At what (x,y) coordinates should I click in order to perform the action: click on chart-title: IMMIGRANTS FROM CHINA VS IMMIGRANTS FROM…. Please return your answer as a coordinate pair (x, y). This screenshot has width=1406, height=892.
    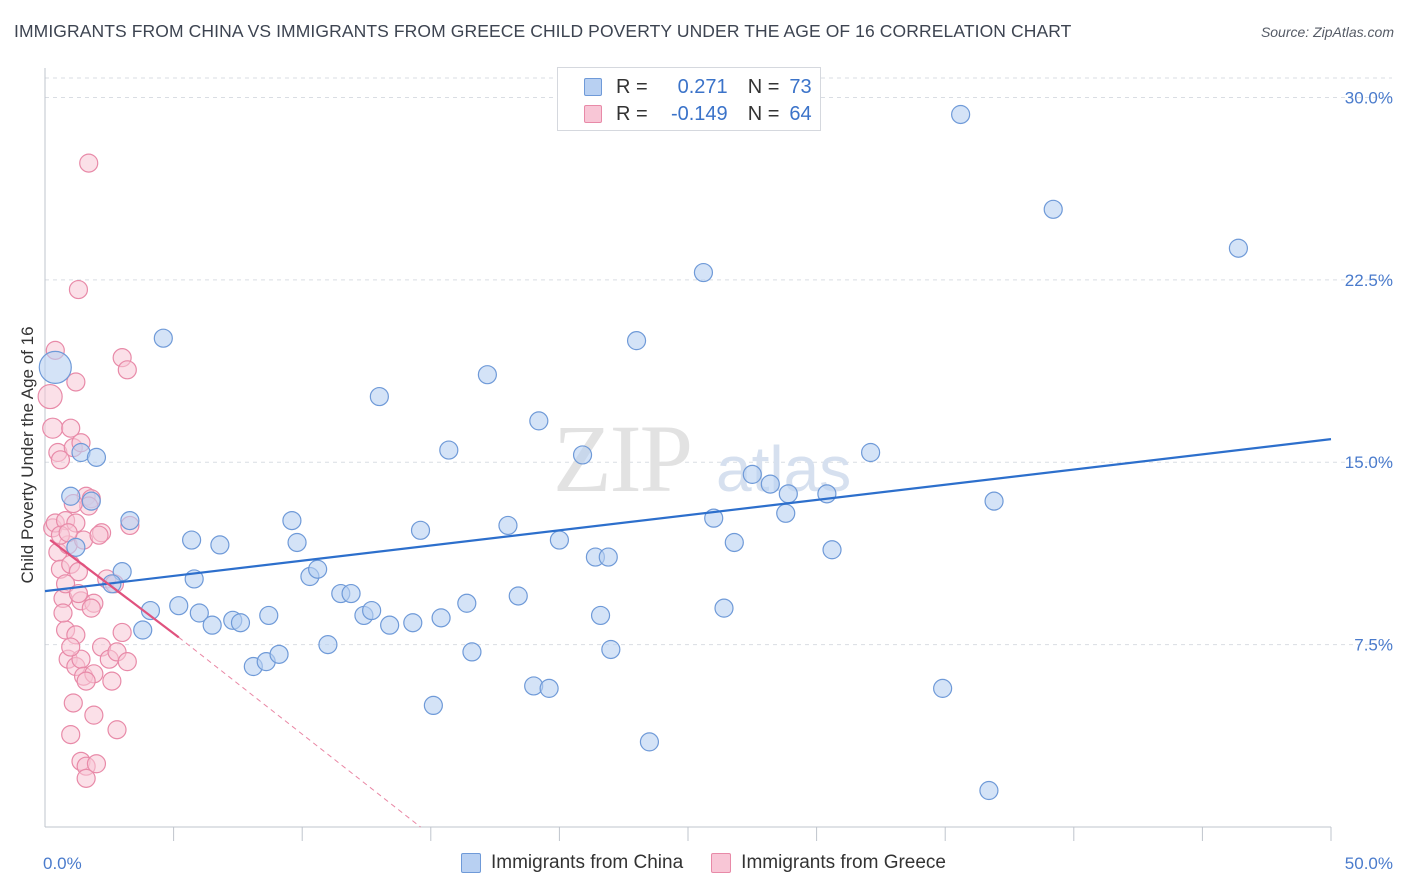
    Looking at the image, I should click on (543, 31).